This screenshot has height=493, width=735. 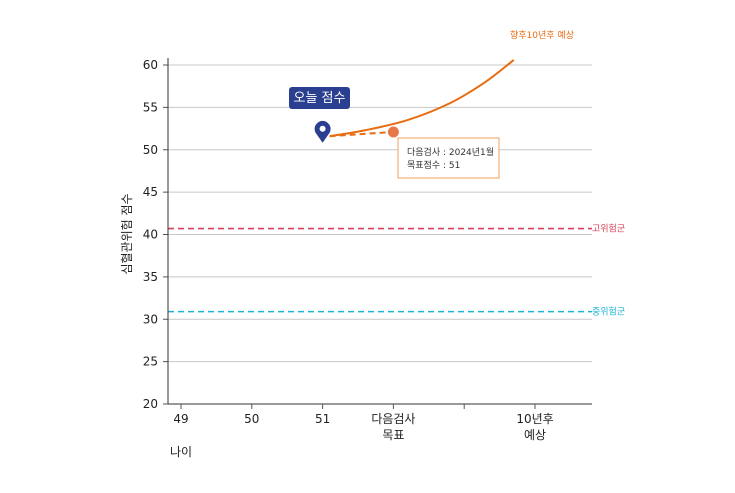 I want to click on today-score-badge, so click(x=319, y=98).